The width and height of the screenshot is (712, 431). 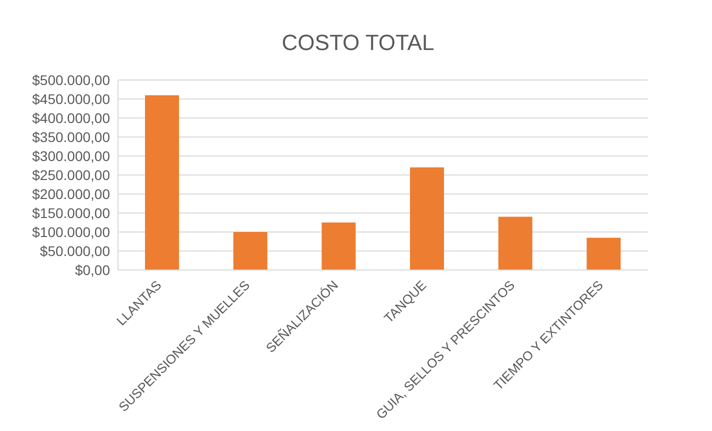 I want to click on y-tick-label: $200.000,00, so click(x=71, y=194).